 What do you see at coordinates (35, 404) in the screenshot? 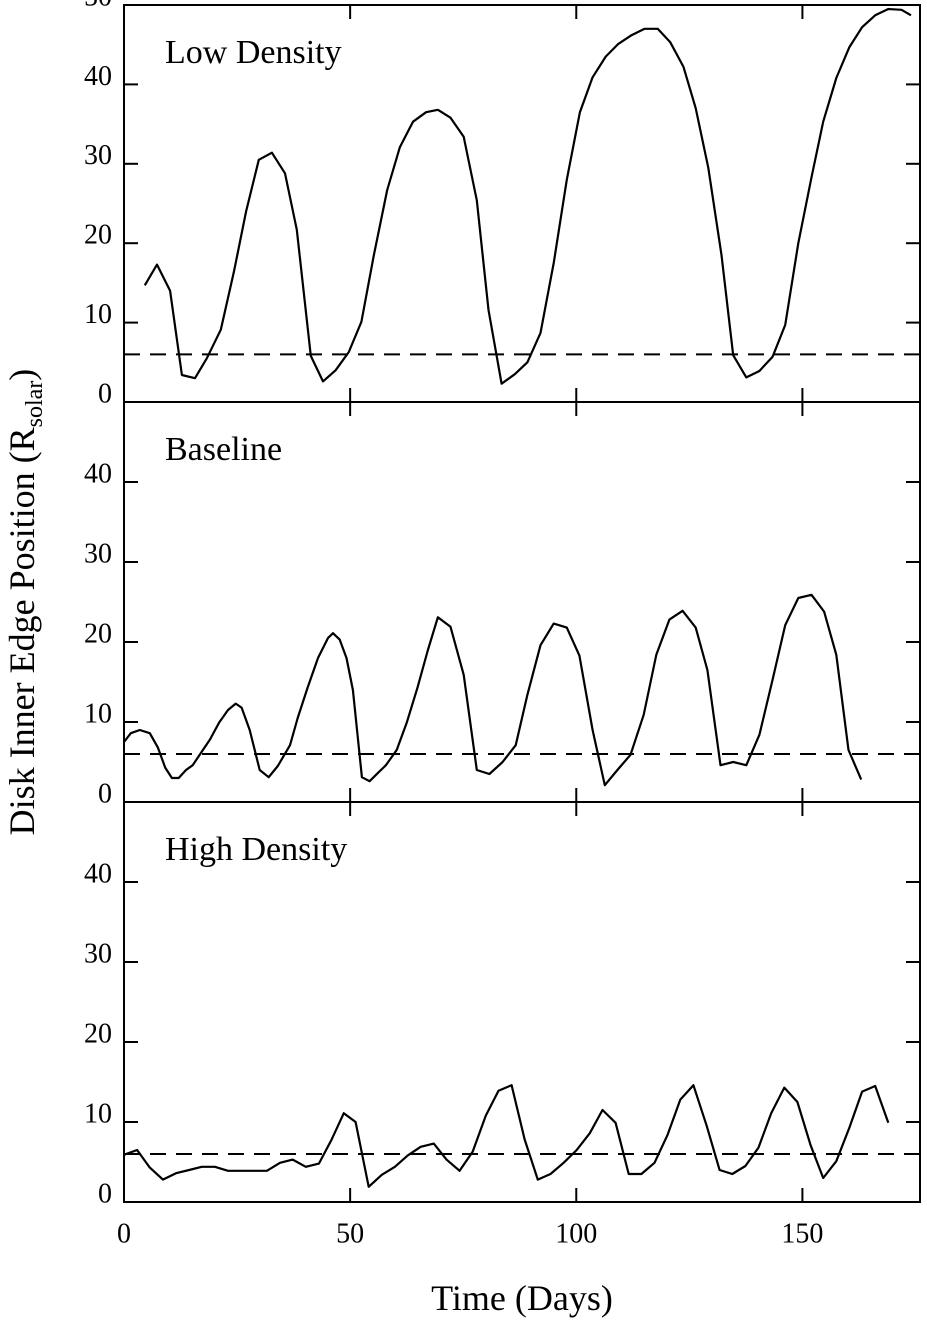
I see `y-label-sub: solar` at bounding box center [35, 404].